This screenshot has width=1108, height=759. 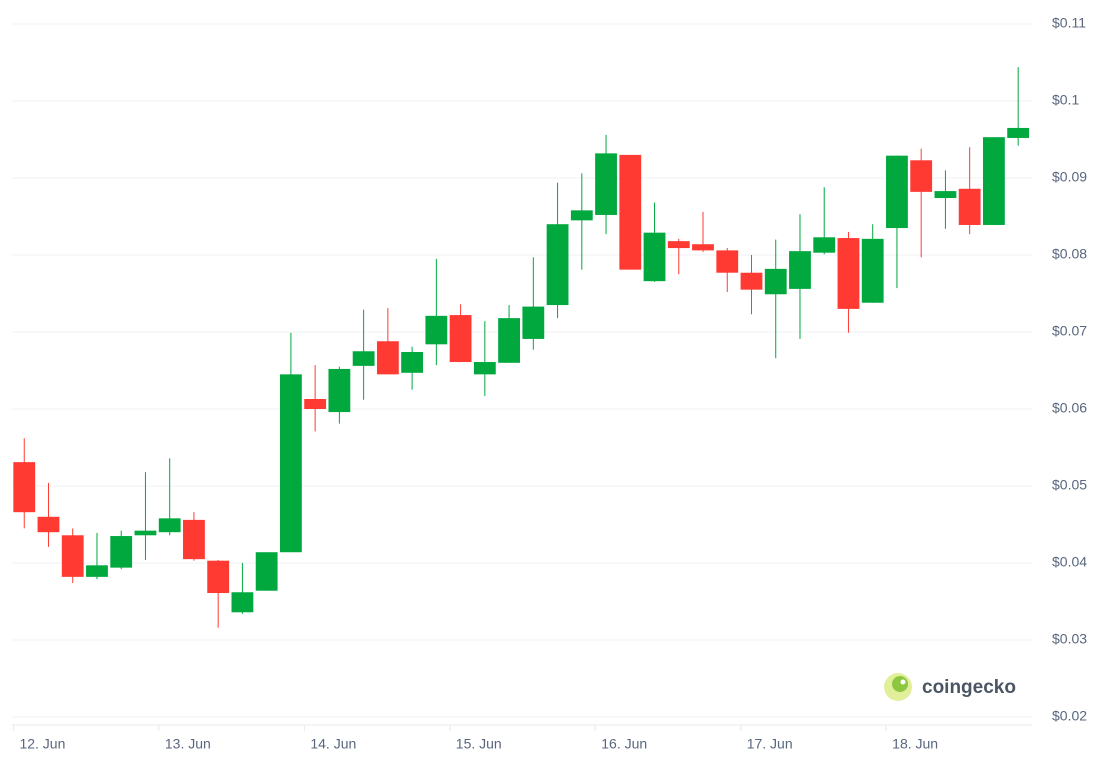 What do you see at coordinates (1069, 254) in the screenshot?
I see `y-tick-label: $0.08` at bounding box center [1069, 254].